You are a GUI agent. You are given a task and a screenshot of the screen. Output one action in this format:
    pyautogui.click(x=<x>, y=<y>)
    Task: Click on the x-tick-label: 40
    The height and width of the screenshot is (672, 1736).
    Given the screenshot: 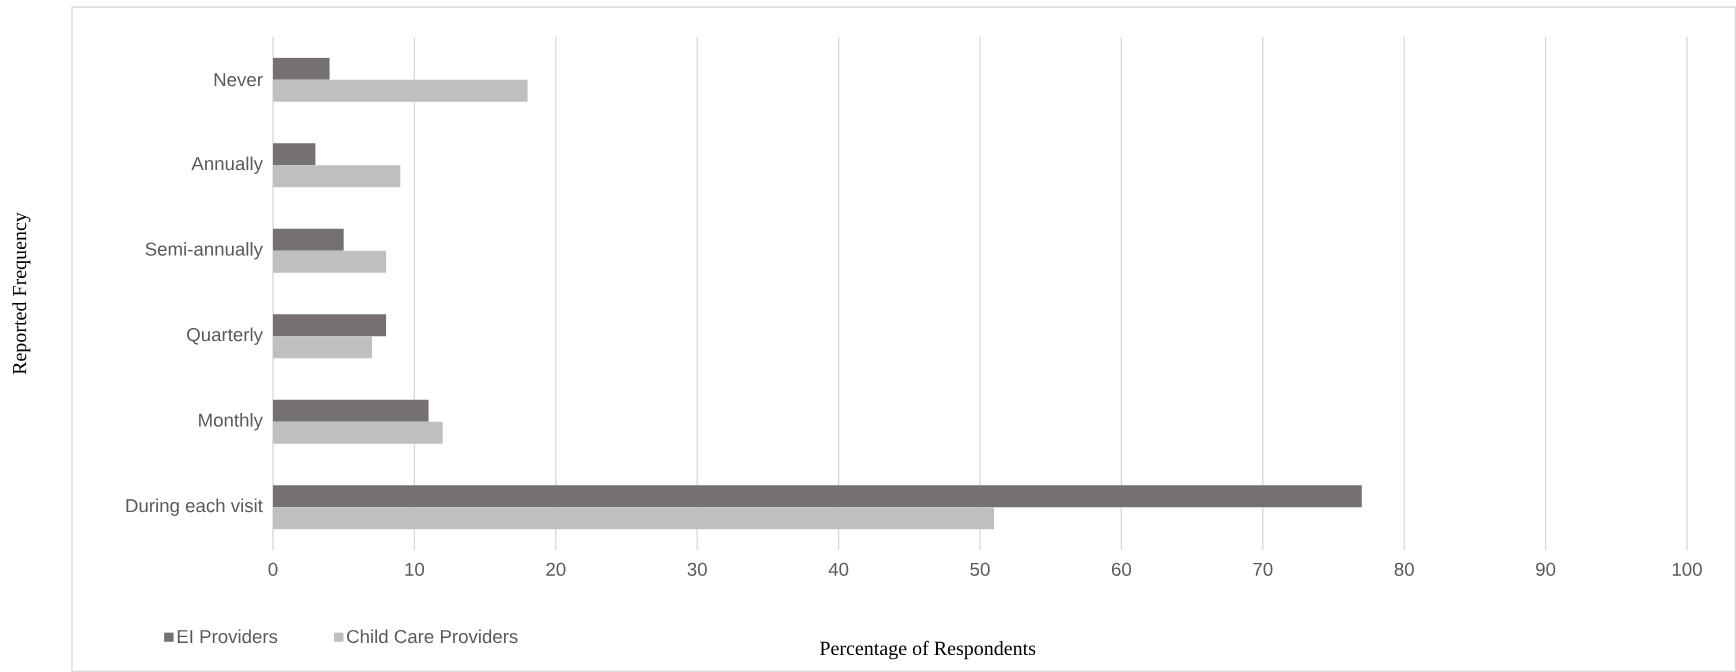 What is the action you would take?
    pyautogui.click(x=838, y=569)
    